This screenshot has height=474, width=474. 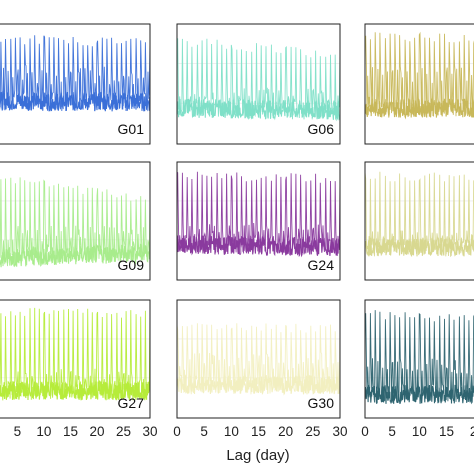 I want to click on panel-g09: G09, so click(x=75, y=221).